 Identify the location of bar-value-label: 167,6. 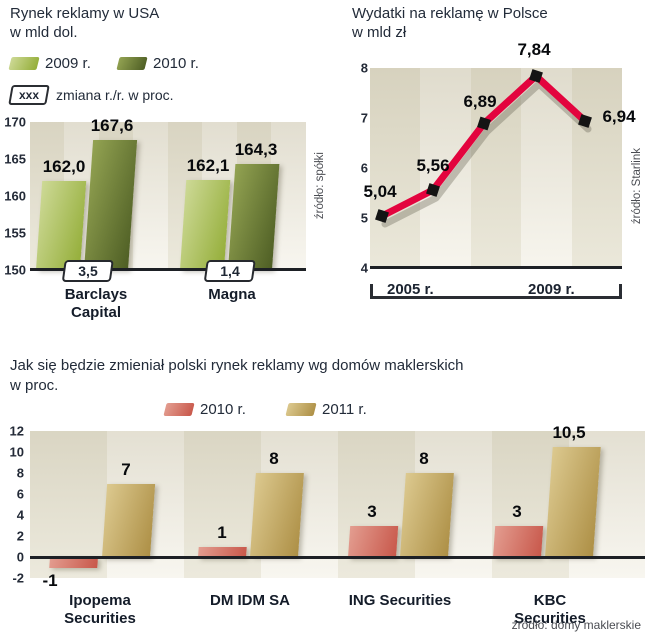
(112, 125).